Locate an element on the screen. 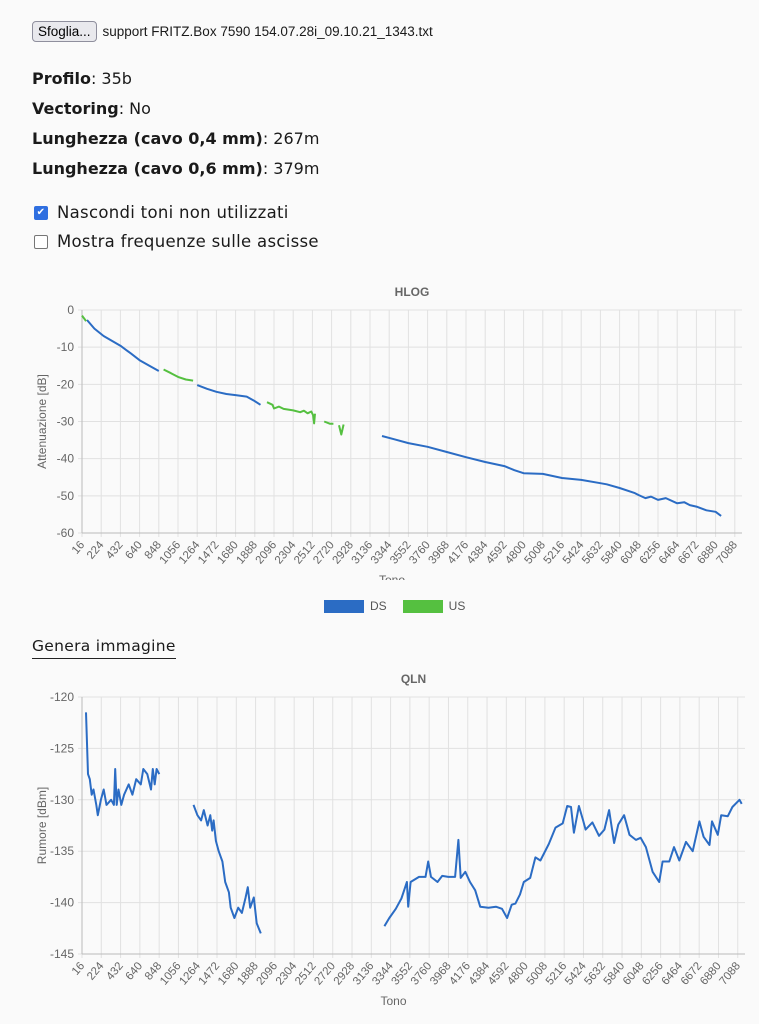 Image resolution: width=759 pixels, height=1024 pixels. info-value: : No is located at coordinates (134, 108).